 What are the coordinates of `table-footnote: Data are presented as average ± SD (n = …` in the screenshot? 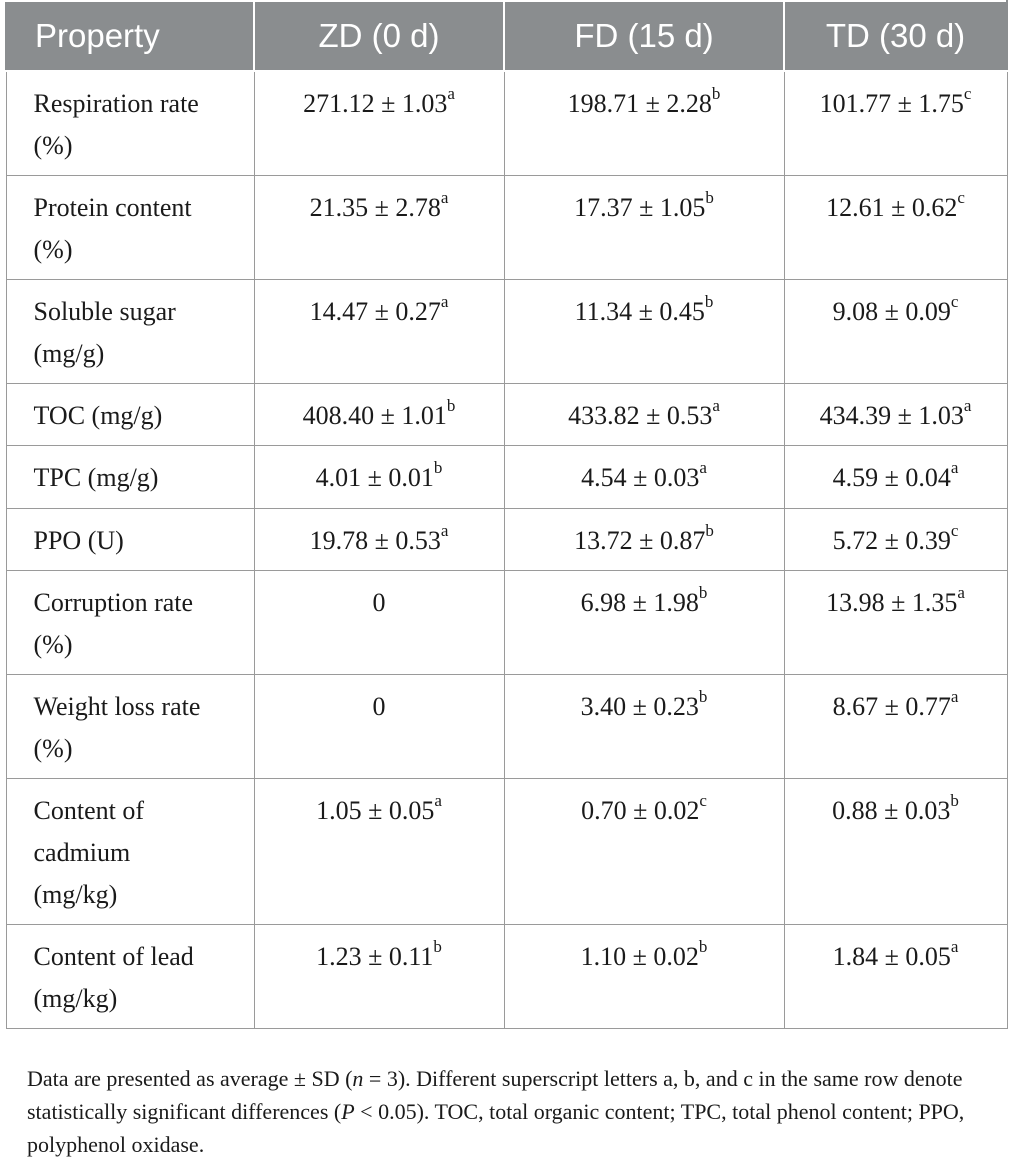 It's located at (512, 1111).